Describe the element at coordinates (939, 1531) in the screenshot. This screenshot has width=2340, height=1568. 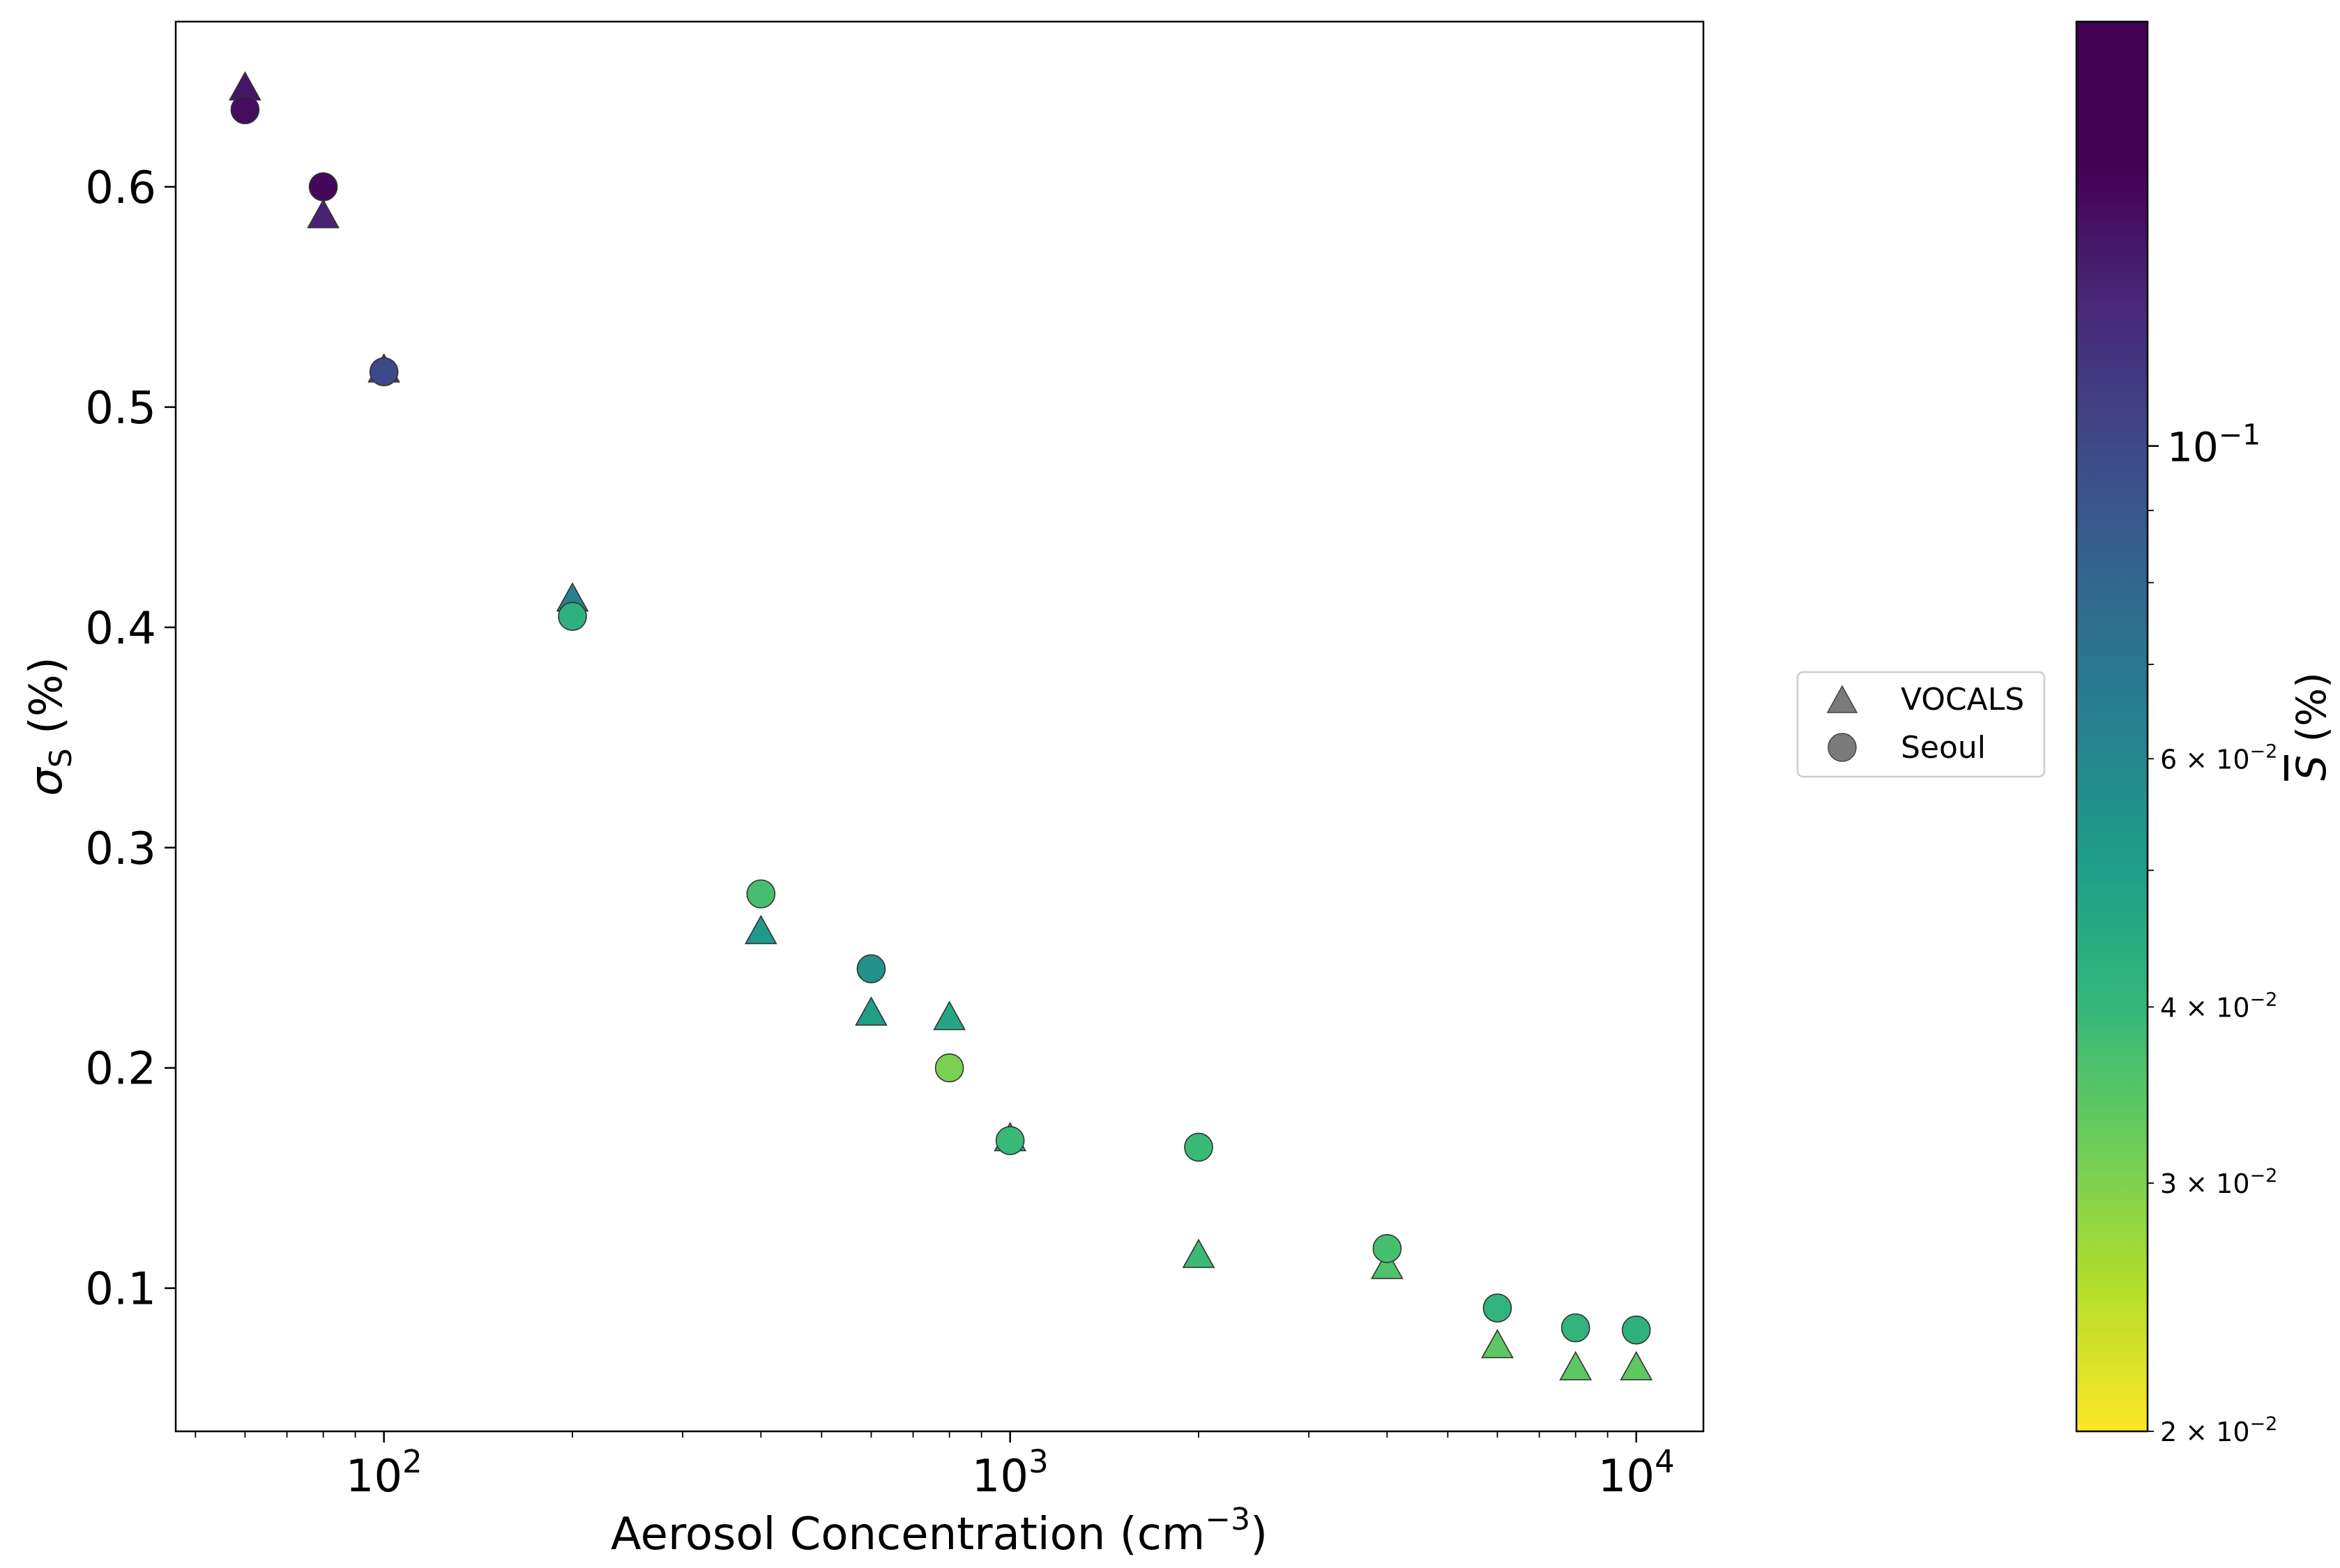
I see `x-axis-label: Aerosol Concentration (cm−3)` at that location.